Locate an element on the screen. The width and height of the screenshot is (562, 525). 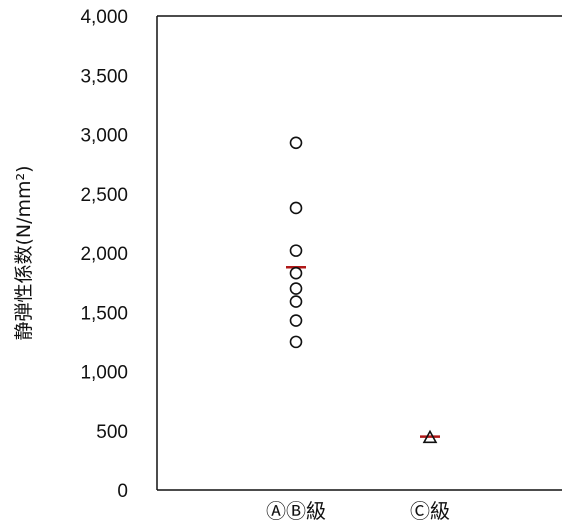
data-point-triangle is located at coordinates (430, 436).